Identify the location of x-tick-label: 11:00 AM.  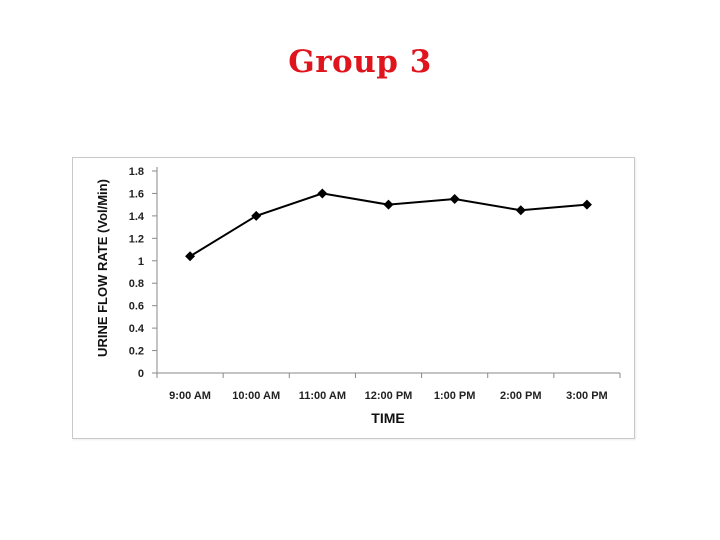
(322, 396).